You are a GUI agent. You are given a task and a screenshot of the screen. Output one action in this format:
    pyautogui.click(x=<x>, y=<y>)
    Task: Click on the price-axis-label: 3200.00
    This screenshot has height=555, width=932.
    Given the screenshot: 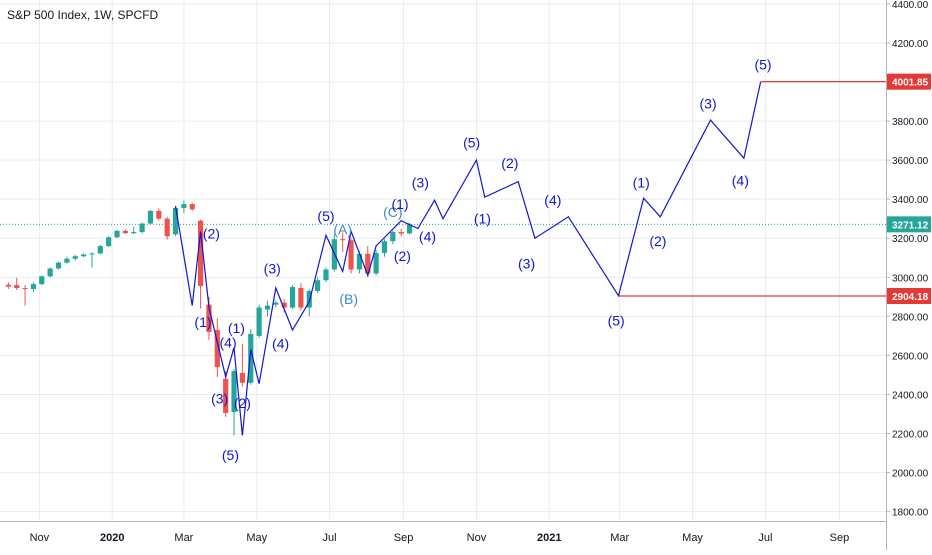 What is the action you would take?
    pyautogui.click(x=910, y=239)
    